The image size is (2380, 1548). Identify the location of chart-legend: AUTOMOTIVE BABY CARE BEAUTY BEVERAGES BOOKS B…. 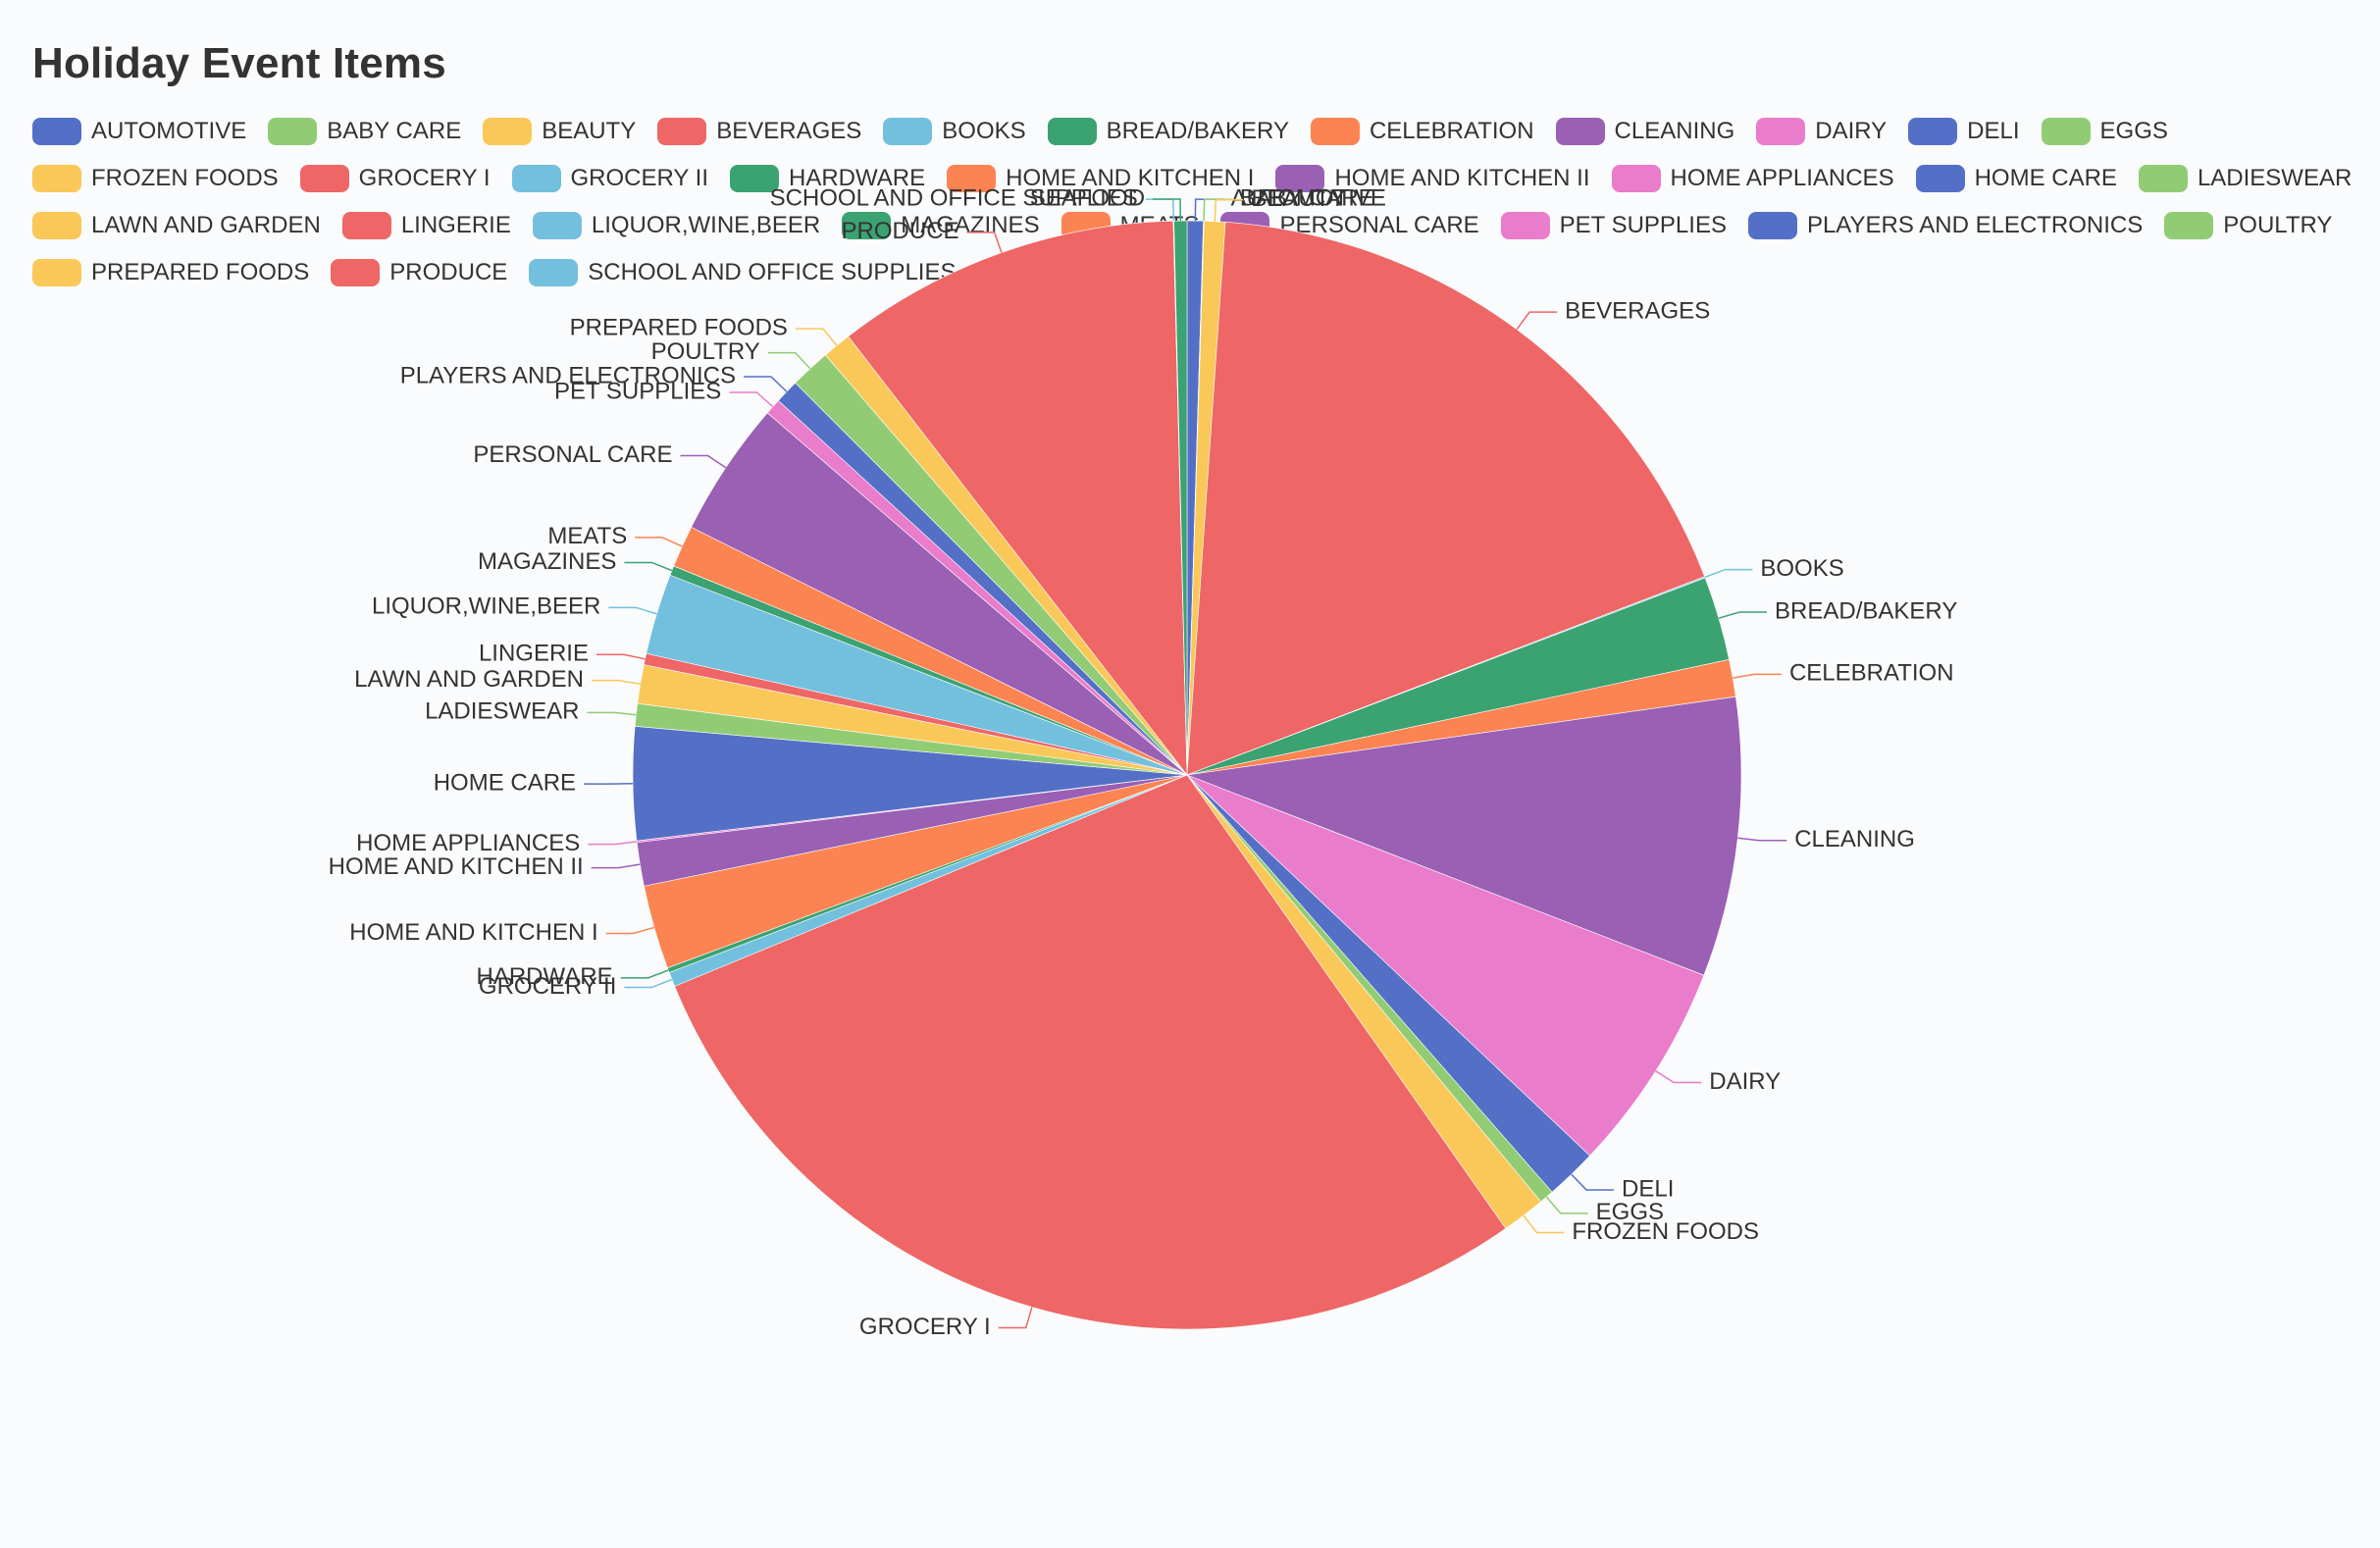
(1194, 202).